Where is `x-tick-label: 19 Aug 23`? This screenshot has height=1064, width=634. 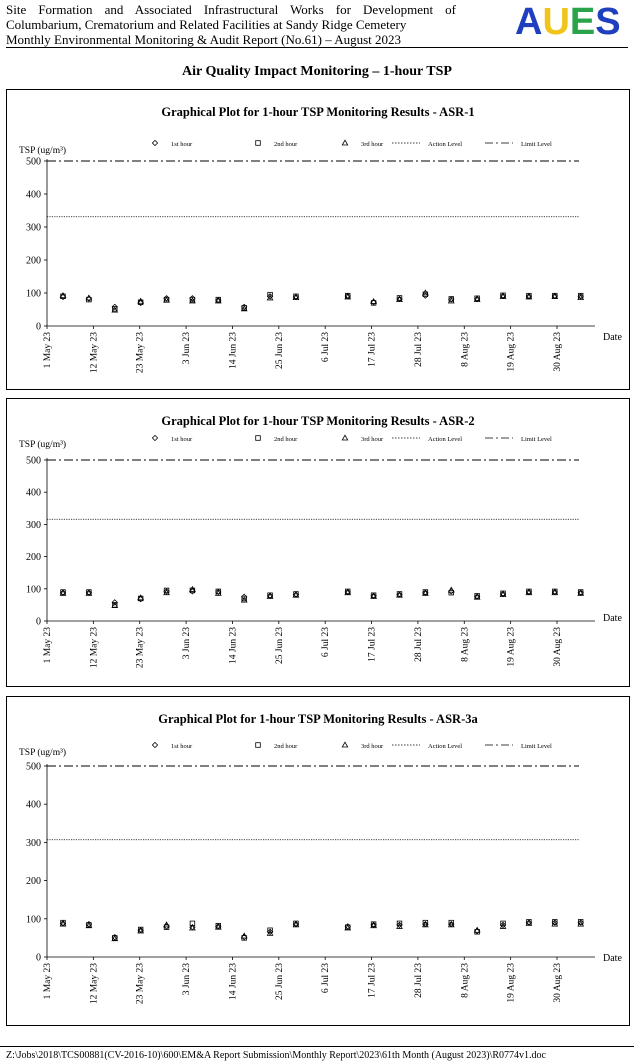
x-tick-label: 19 Aug 23 is located at coordinates (512, 647).